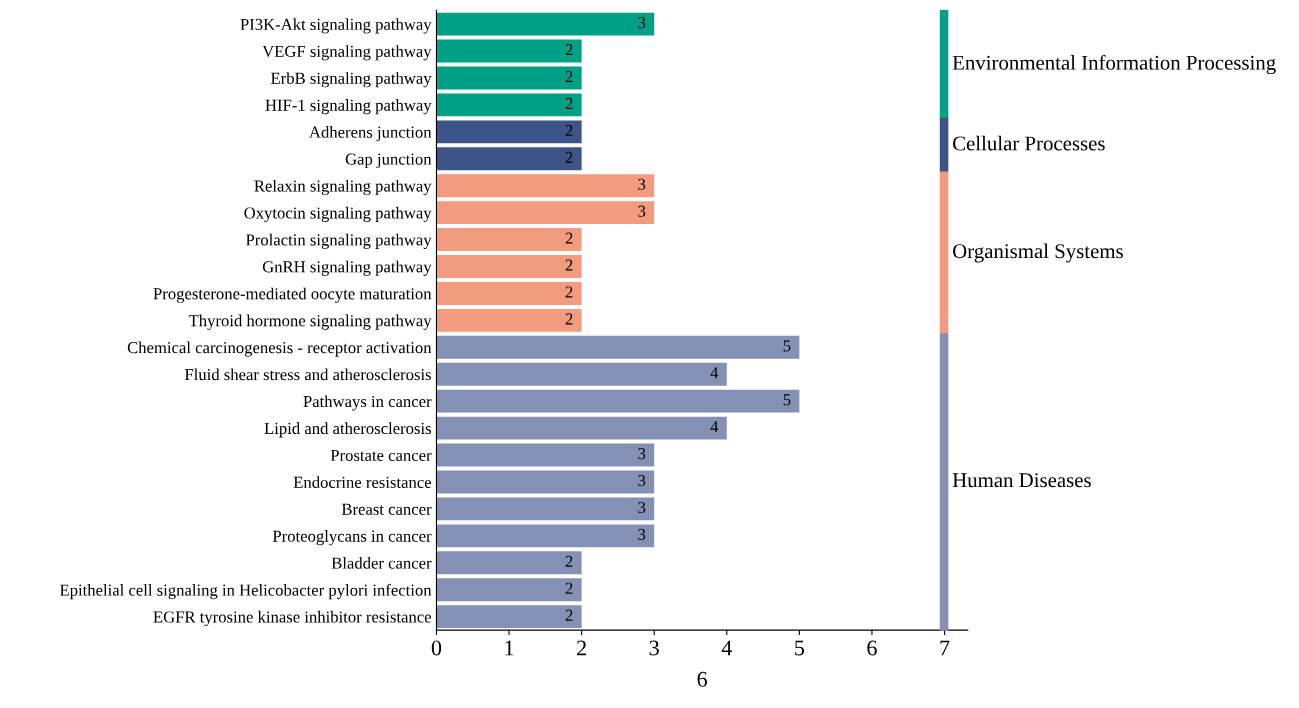 This screenshot has height=708, width=1299. What do you see at coordinates (581, 648) in the screenshot?
I see `x-tick-label: 2` at bounding box center [581, 648].